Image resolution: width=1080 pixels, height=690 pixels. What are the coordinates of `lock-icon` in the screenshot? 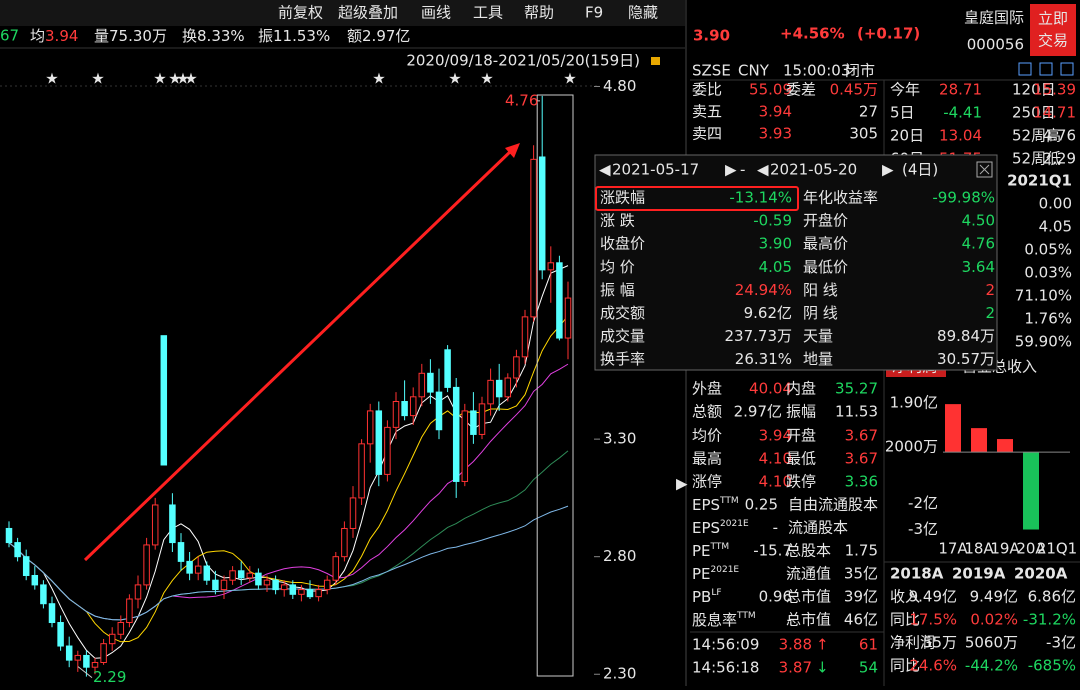 It's located at (655, 61).